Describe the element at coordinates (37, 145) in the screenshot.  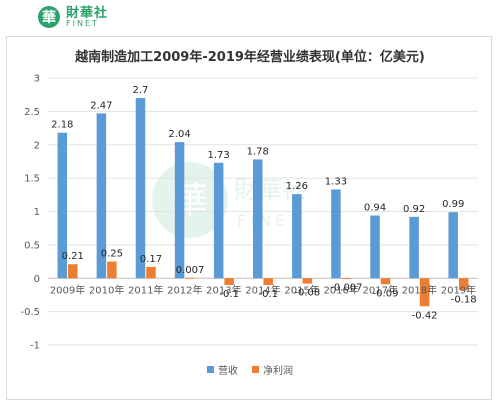
I see `y-tick-label: 2` at that location.